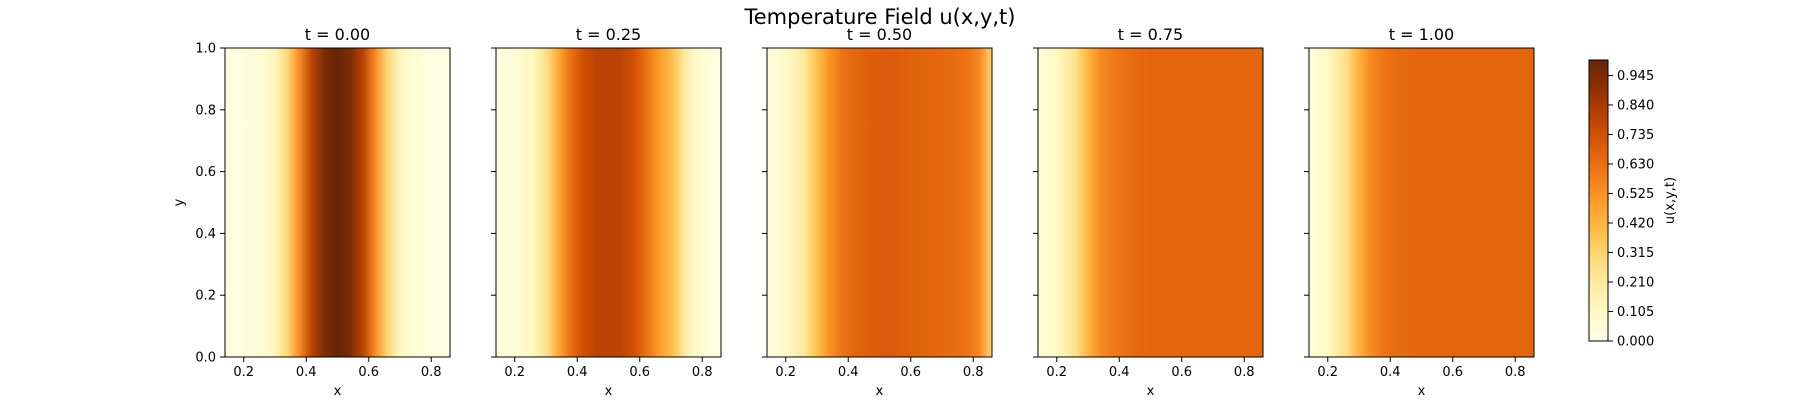 The width and height of the screenshot is (1800, 400). I want to click on heatmap-panel: t = 0.25 0.2 0.4 0.6 0.8 x, so click(606, 212).